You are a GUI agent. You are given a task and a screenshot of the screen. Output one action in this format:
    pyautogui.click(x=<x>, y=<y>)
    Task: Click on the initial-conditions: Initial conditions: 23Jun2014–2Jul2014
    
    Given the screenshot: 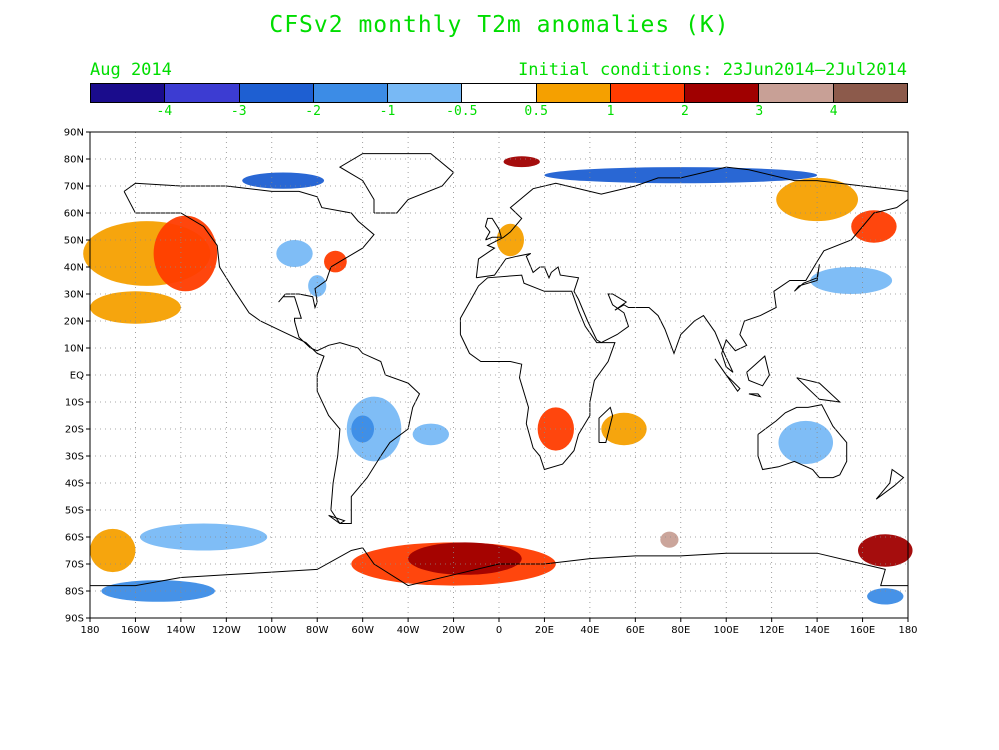 What is the action you would take?
    pyautogui.click(x=712, y=70)
    